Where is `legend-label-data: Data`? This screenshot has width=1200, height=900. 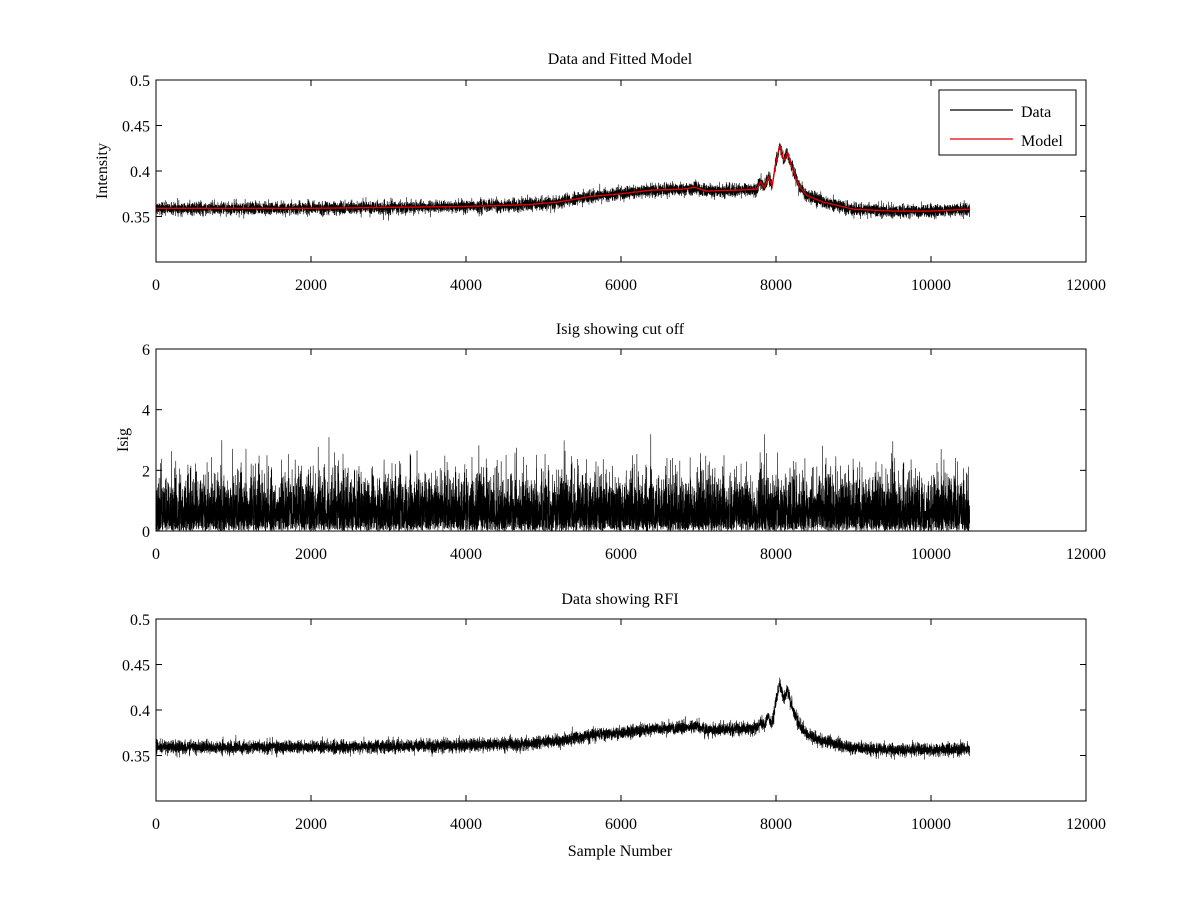
legend-label-data: Data is located at coordinates (1036, 112).